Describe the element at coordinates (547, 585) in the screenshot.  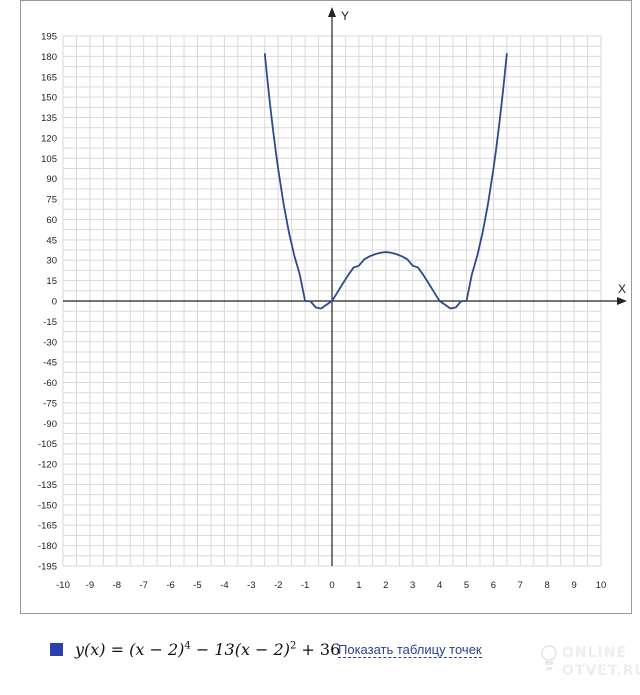
I see `x-tick-label: 8` at that location.